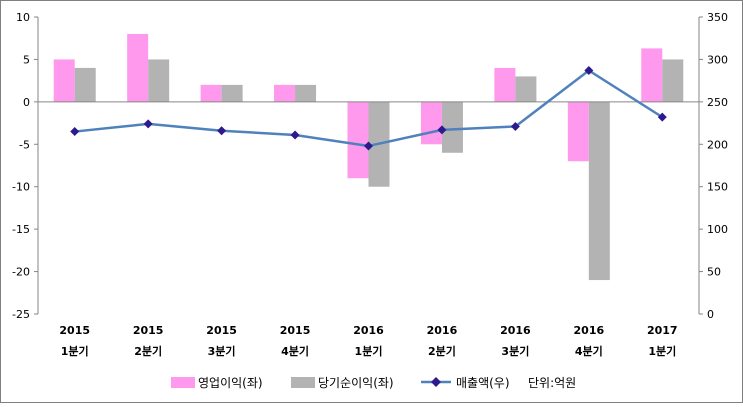 The height and width of the screenshot is (407, 743). I want to click on right-tick-label: 100, so click(717, 229).